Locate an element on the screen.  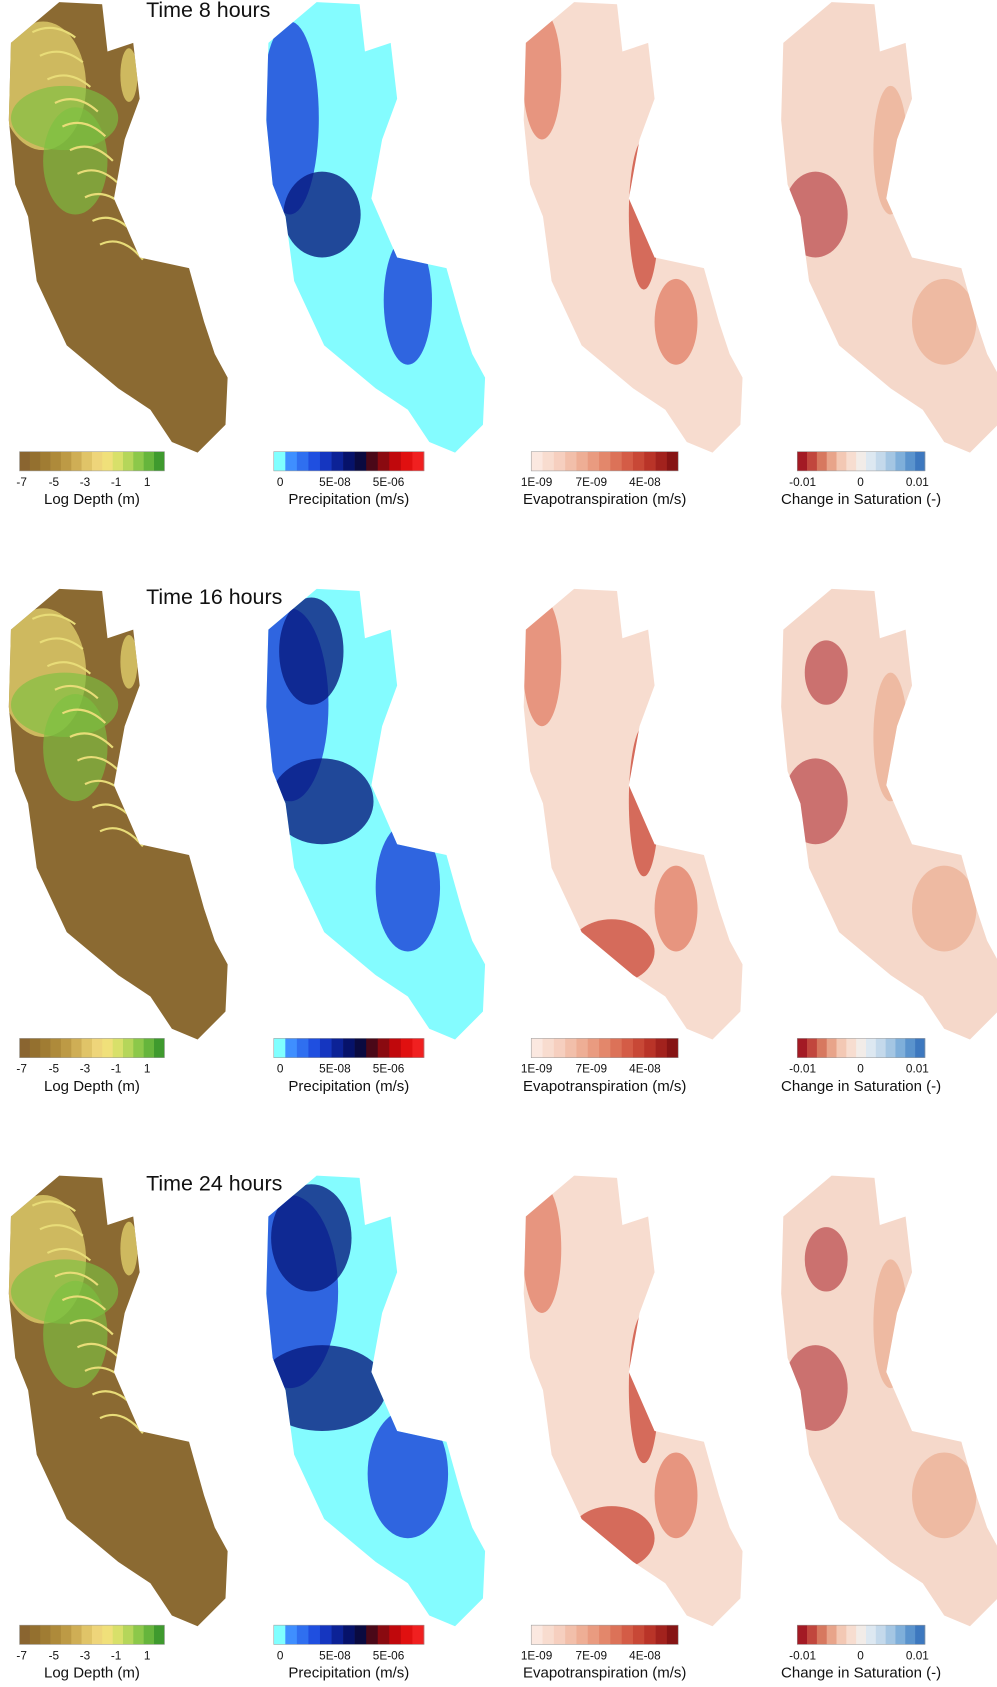
colorbar-tick-label: 1E-09 is located at coordinates (536, 1069).